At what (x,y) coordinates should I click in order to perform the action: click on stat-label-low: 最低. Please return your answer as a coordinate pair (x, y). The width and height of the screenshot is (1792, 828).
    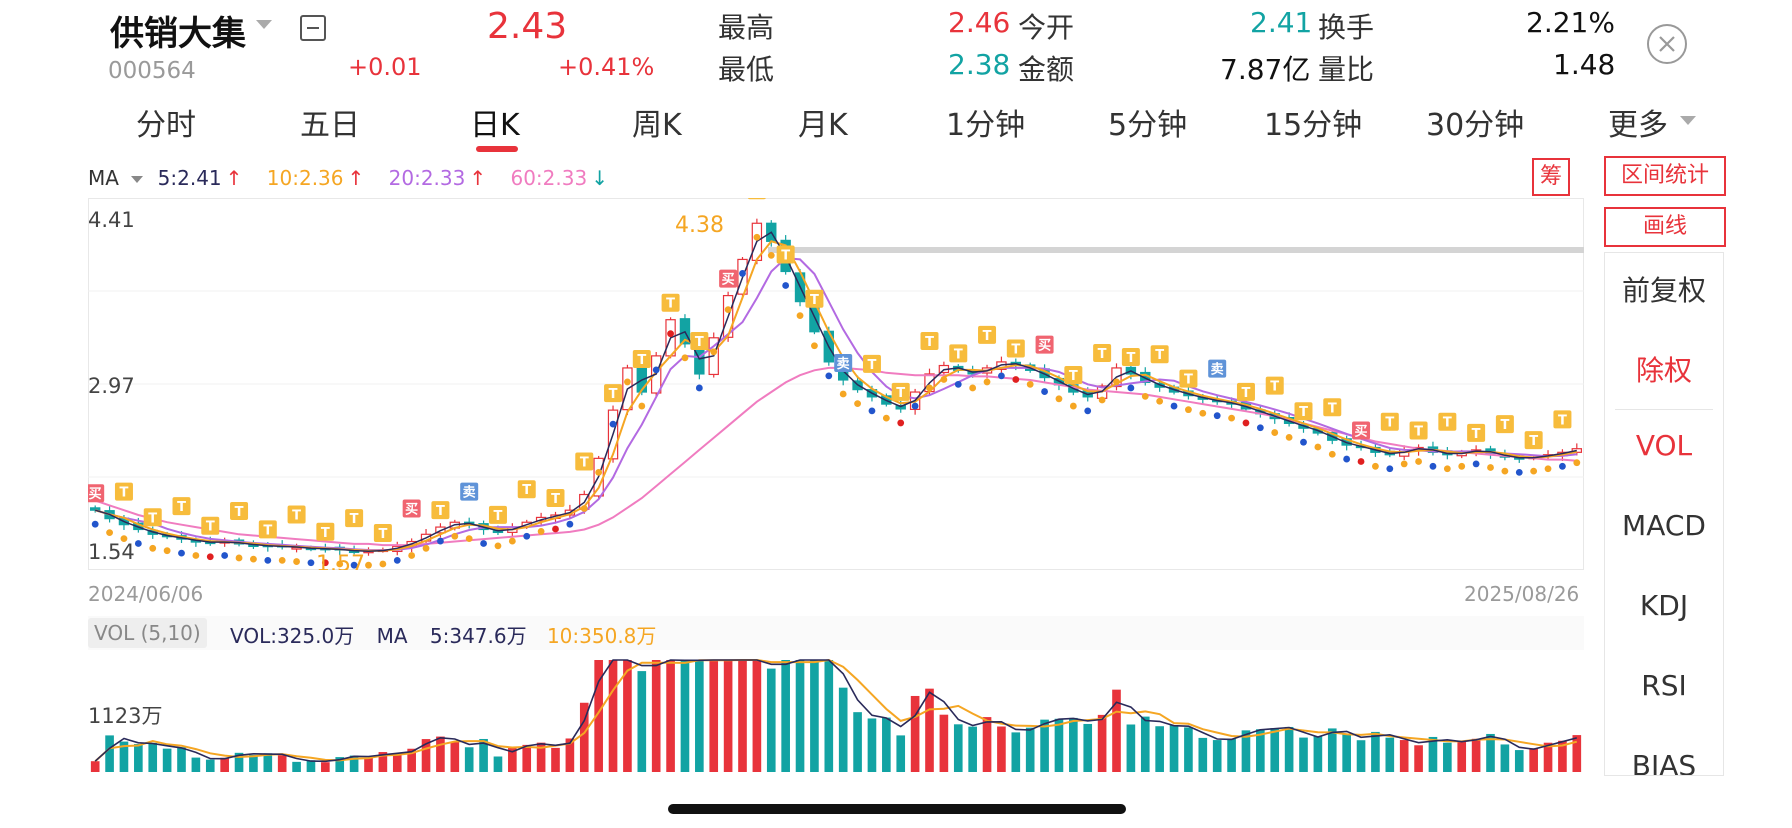
    Looking at the image, I should click on (746, 69).